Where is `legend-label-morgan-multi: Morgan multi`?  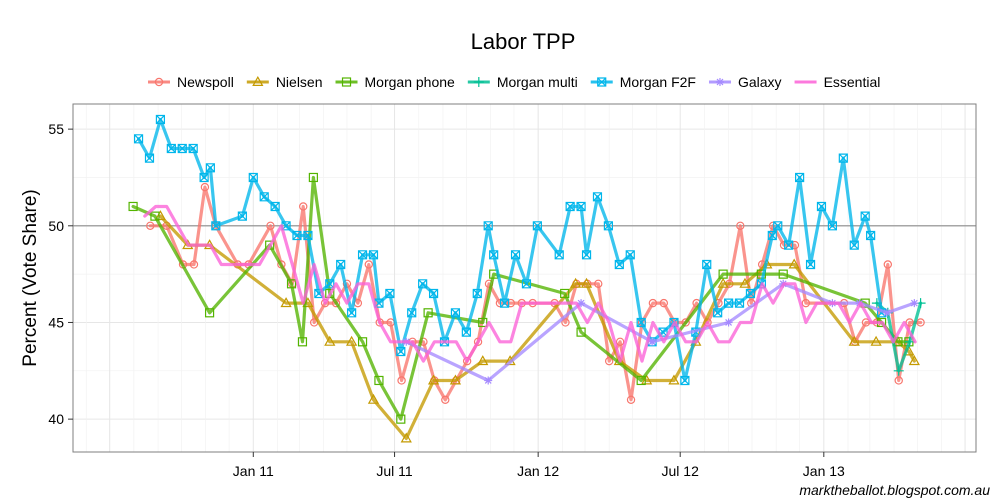
legend-label-morgan-multi: Morgan multi is located at coordinates (537, 82).